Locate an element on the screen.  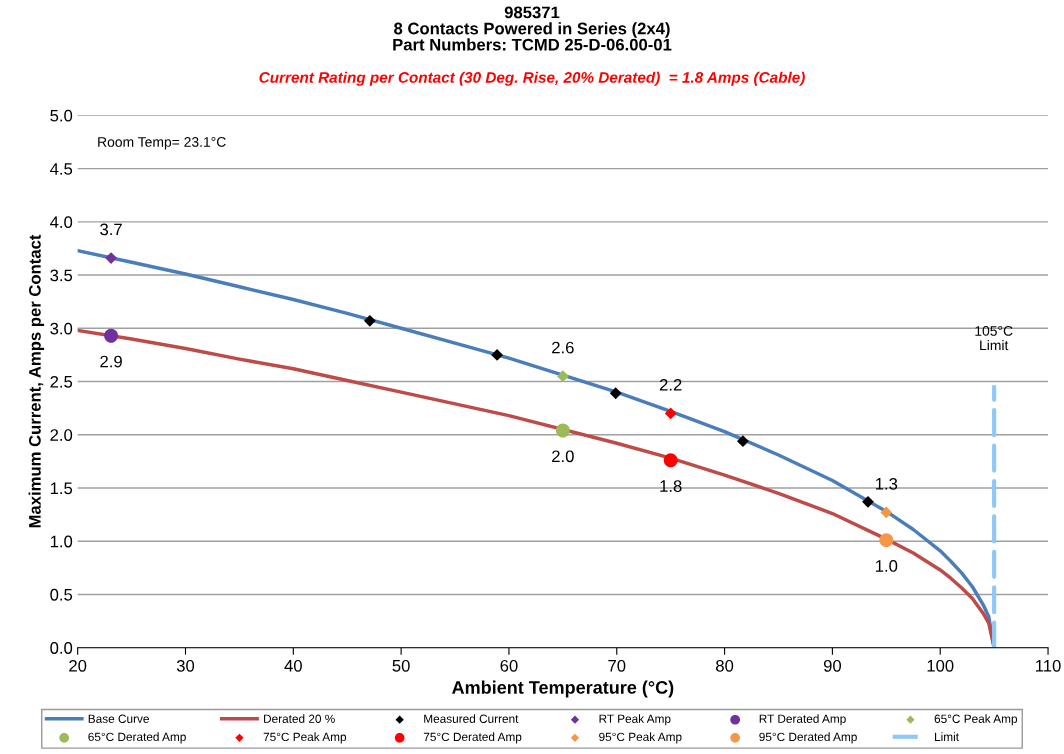
y-tick-label: 5.0 is located at coordinates (61, 115).